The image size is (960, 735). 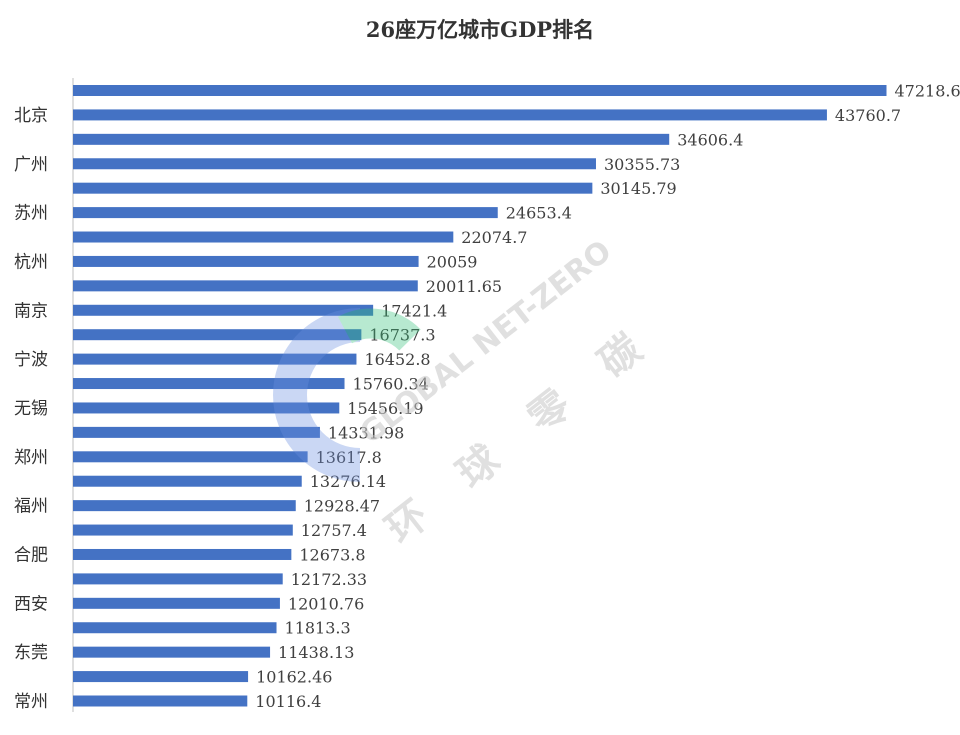 What do you see at coordinates (31, 653) in the screenshot?
I see `category-tick-label: 东莞` at bounding box center [31, 653].